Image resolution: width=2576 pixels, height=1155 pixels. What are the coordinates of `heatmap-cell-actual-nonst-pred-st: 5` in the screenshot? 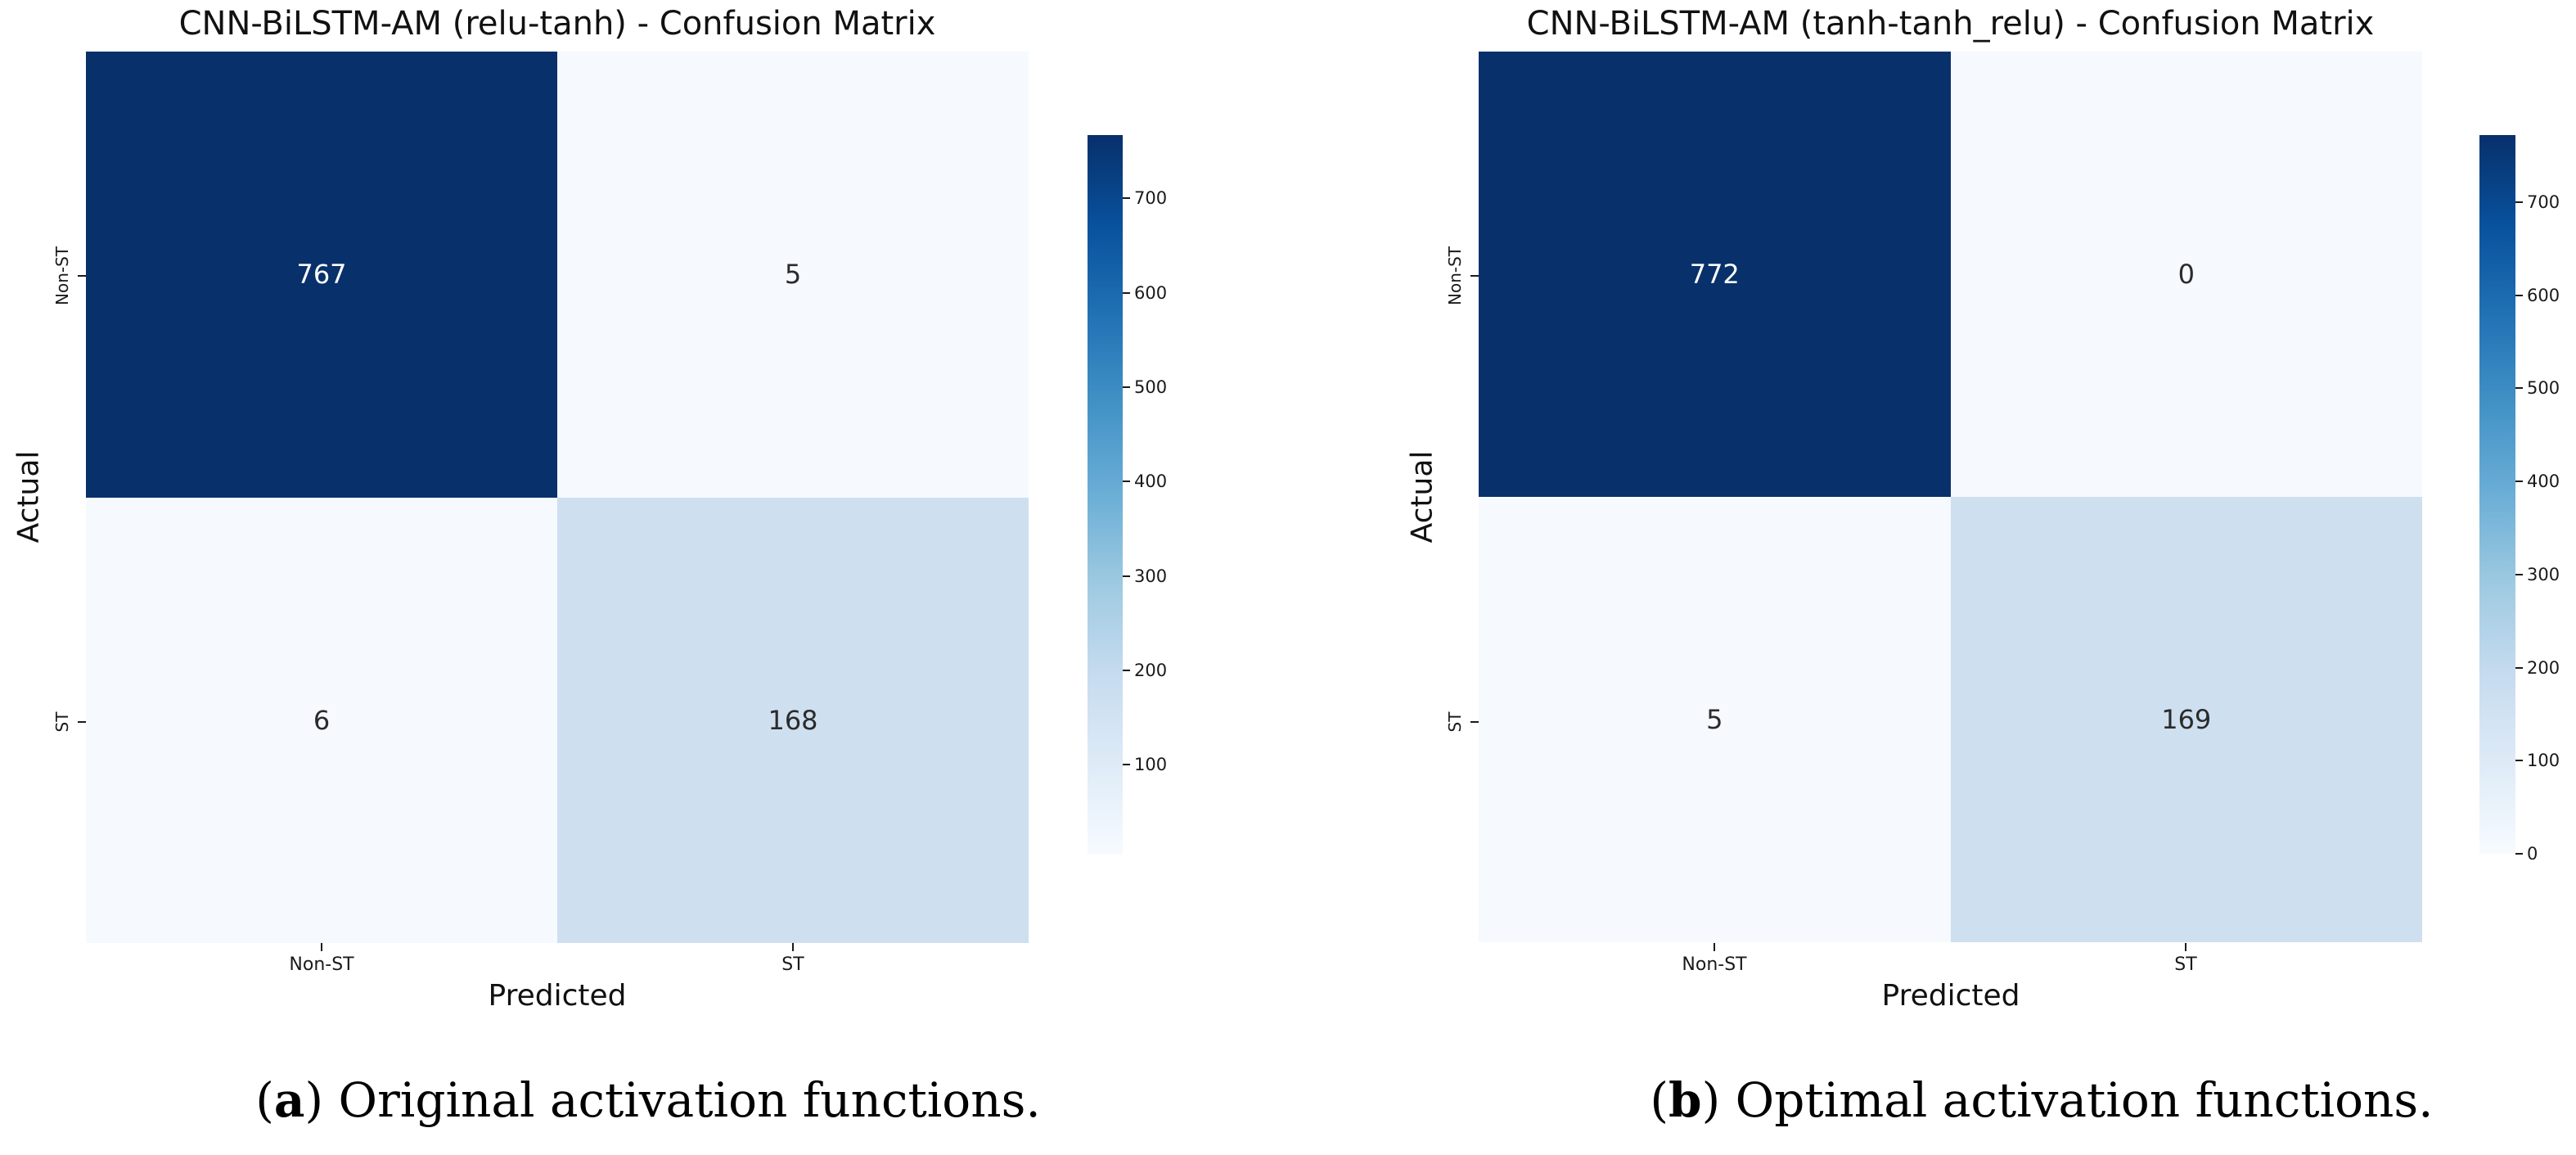 It's located at (793, 275).